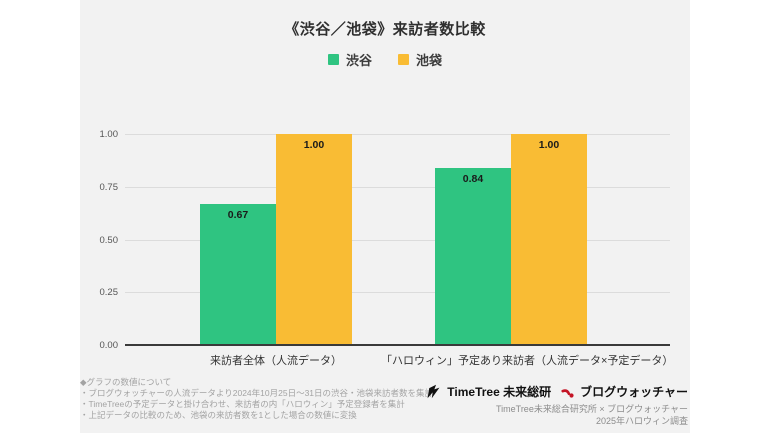  I want to click on blogwatcher-logo-text: ブログウォッチャー, so click(634, 392).